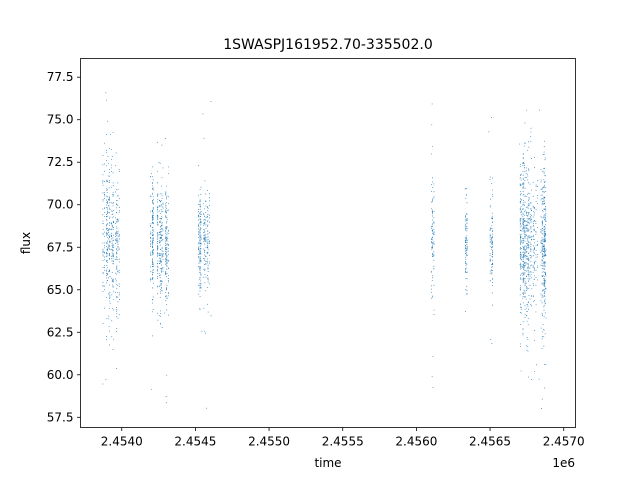 This screenshot has height=480, width=640. What do you see at coordinates (269, 442) in the screenshot?
I see `x-tick-label: 2.4550` at bounding box center [269, 442].